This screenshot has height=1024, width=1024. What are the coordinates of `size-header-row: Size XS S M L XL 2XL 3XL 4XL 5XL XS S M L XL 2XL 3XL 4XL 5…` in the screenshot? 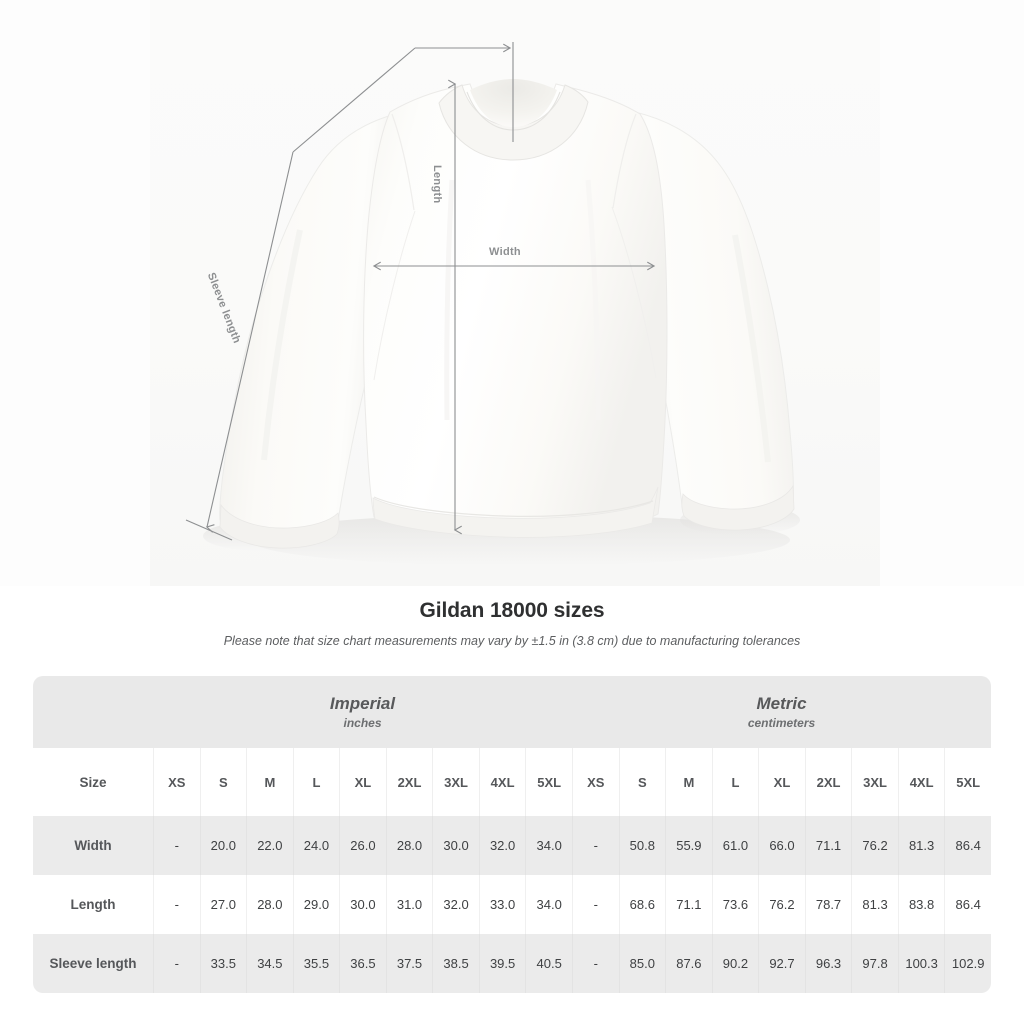 It's located at (512, 782).